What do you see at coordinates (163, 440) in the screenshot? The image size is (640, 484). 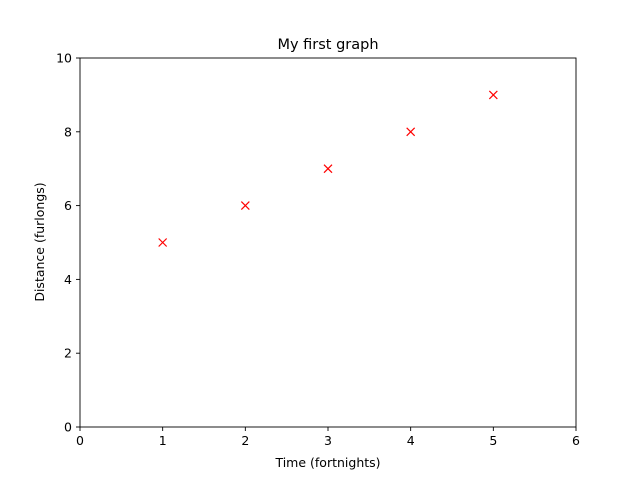 I see `x-tick-label: 1` at bounding box center [163, 440].